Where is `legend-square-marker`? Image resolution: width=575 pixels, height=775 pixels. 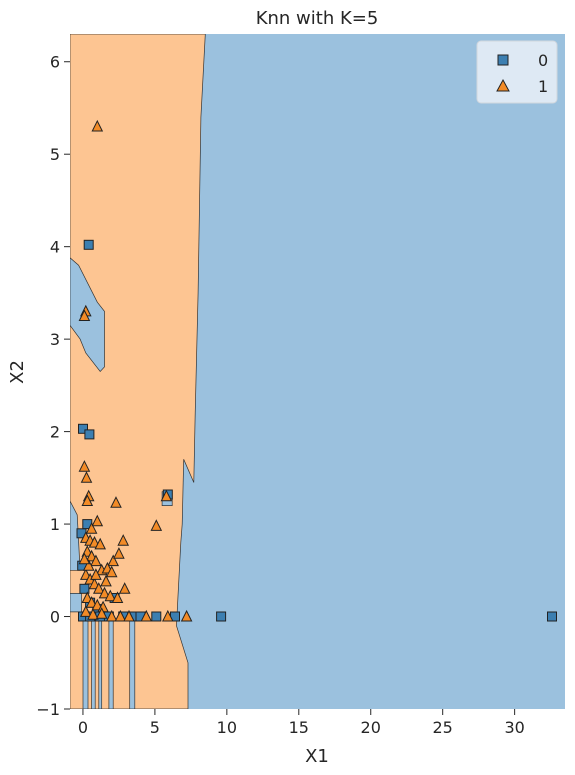 legend-square-marker is located at coordinates (503, 60).